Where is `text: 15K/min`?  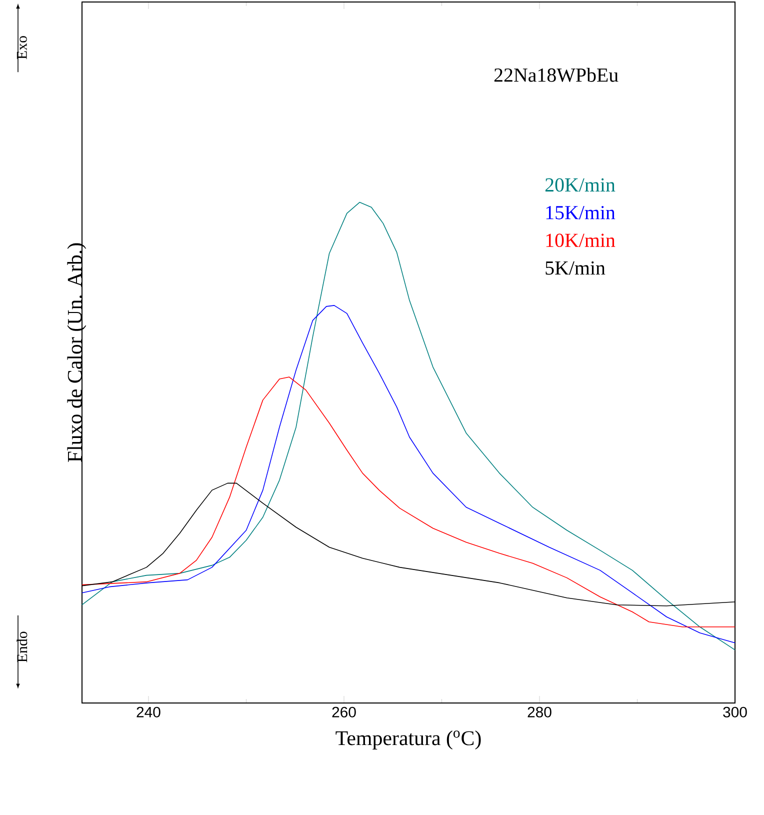
text: 15K/min is located at coordinates (581, 213).